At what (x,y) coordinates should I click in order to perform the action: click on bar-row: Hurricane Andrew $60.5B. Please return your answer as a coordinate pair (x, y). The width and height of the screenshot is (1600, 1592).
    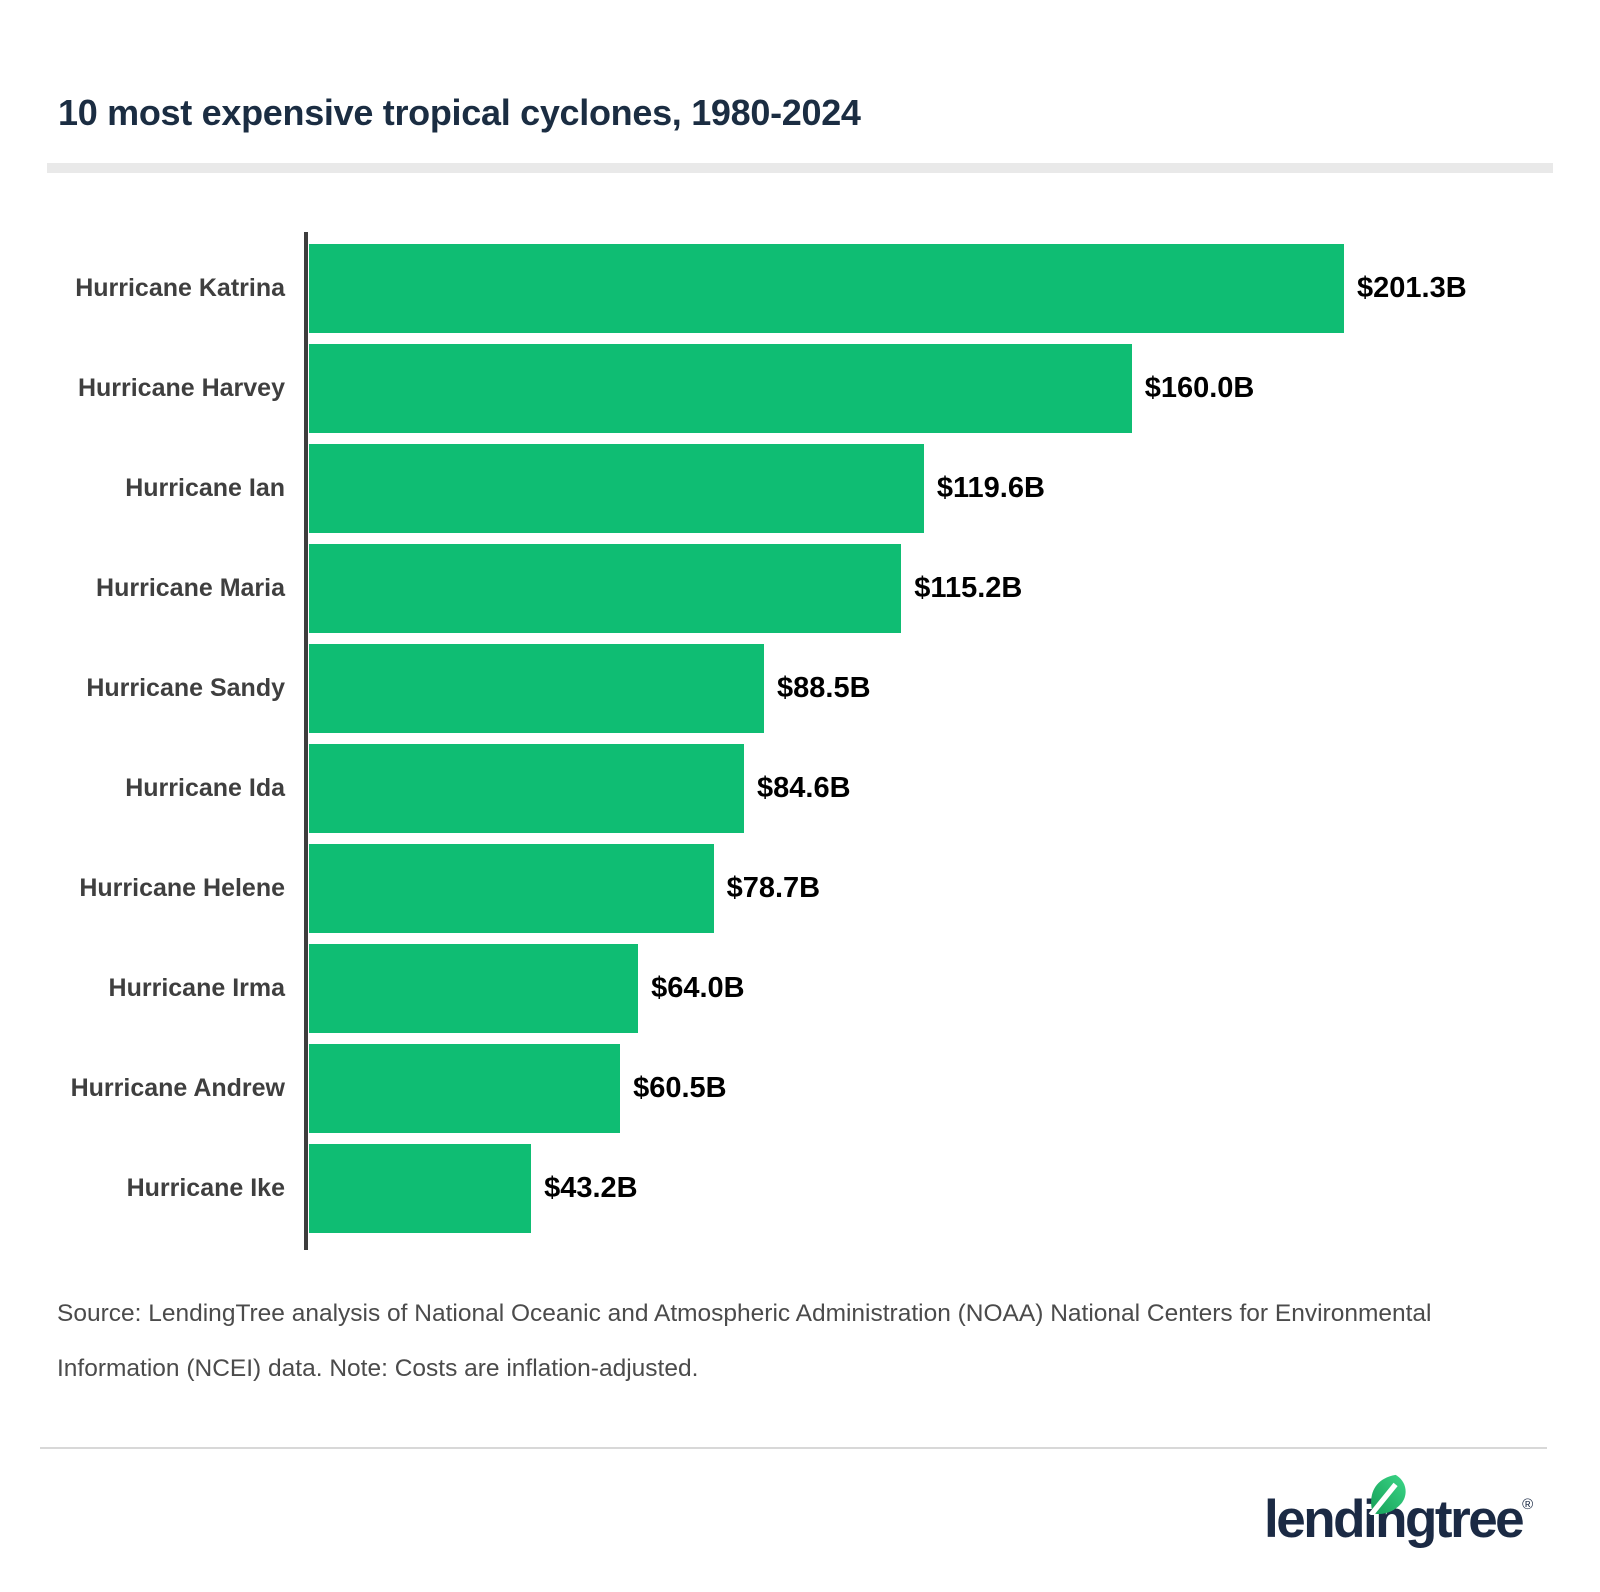
    Looking at the image, I should click on (800, 1088).